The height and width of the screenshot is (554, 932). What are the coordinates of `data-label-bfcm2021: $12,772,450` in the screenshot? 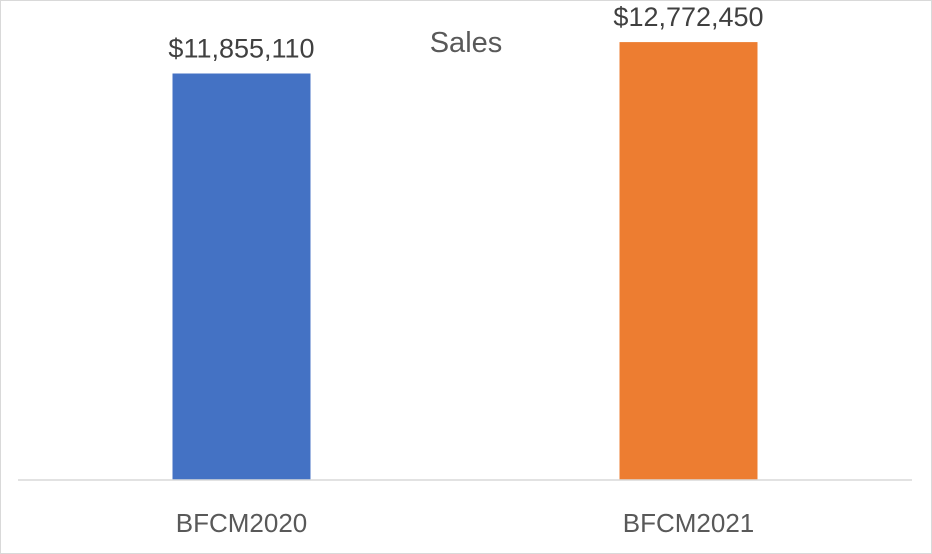 It's located at (688, 17).